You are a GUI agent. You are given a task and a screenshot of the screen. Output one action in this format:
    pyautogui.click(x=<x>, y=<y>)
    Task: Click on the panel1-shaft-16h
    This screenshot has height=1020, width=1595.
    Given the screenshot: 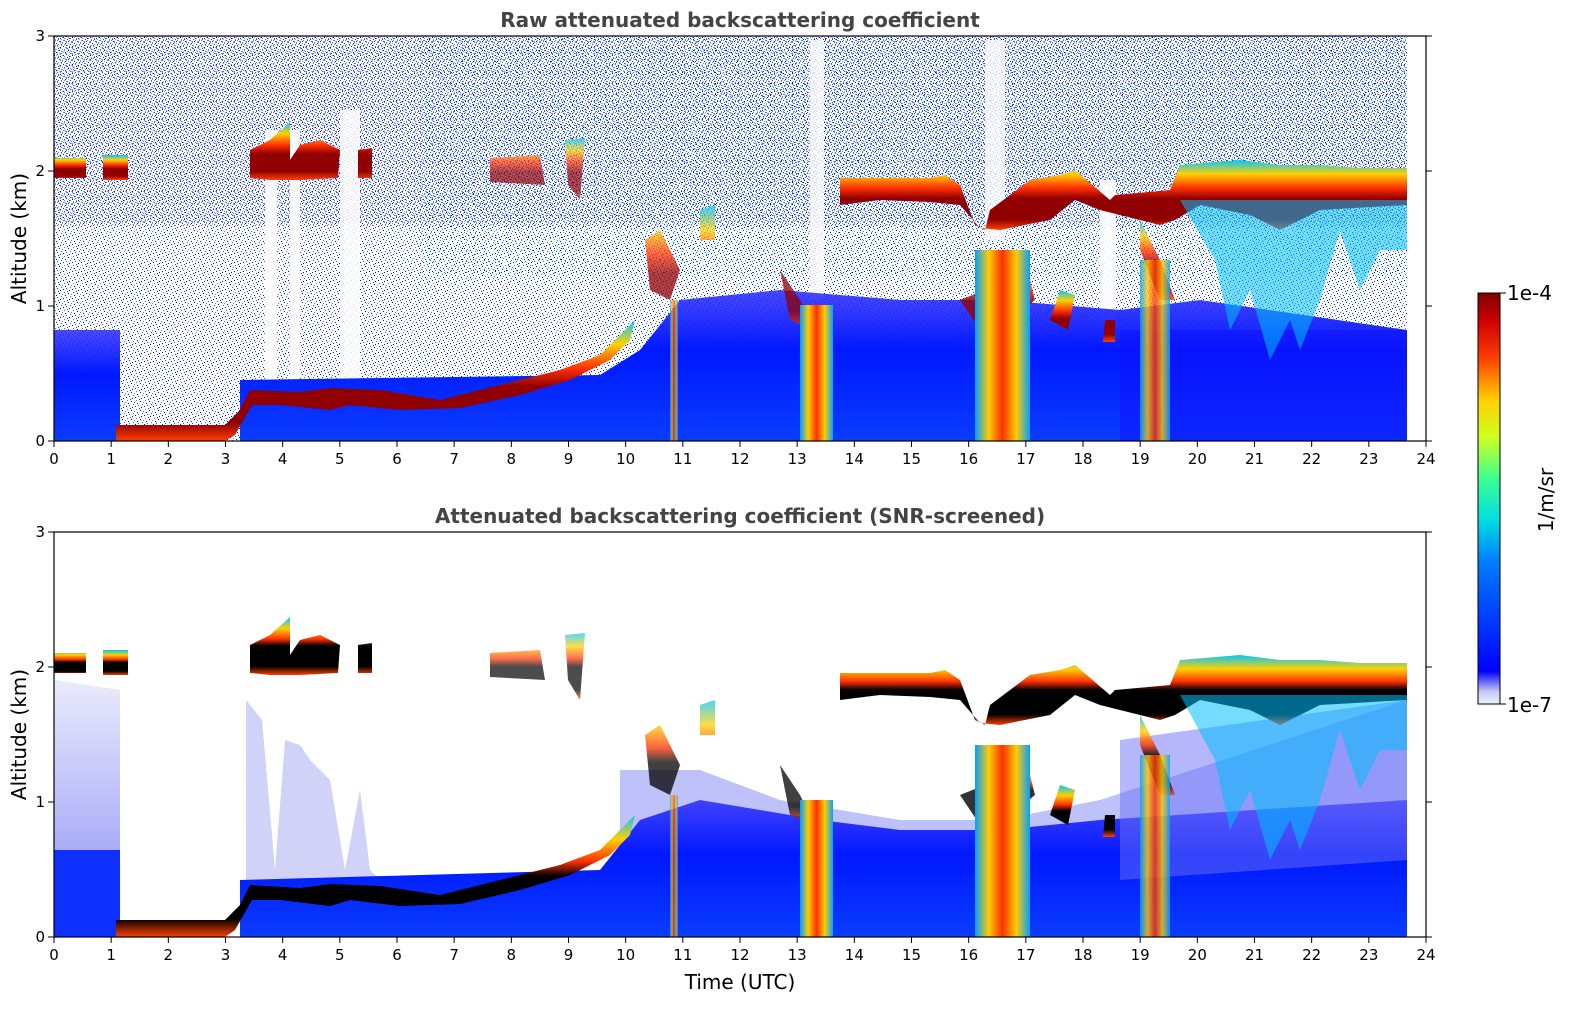 What is the action you would take?
    pyautogui.click(x=1002, y=345)
    